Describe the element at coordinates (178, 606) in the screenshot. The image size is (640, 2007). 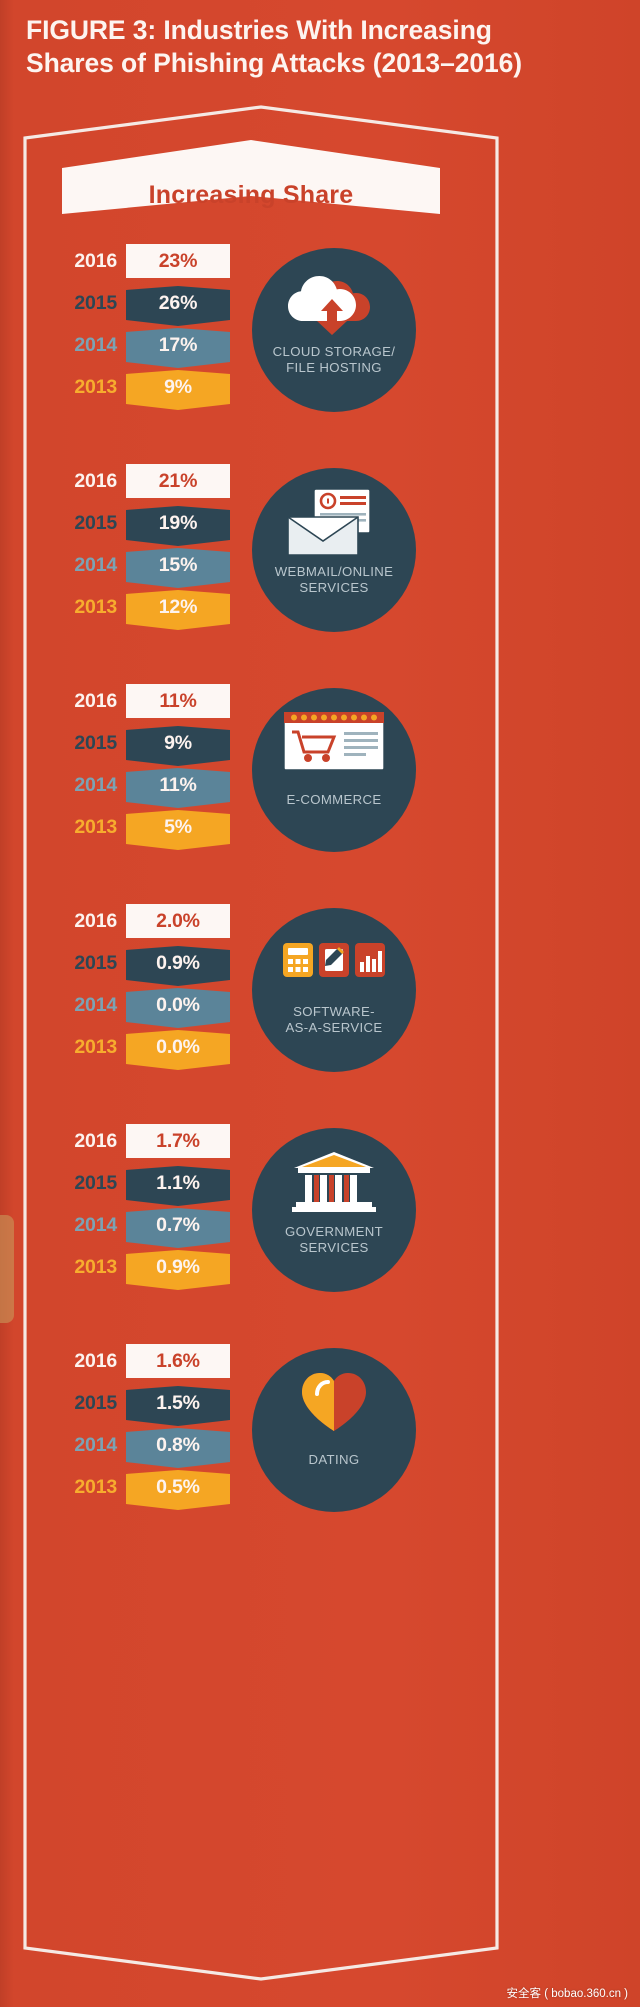
I see `value-label: 12%` at that location.